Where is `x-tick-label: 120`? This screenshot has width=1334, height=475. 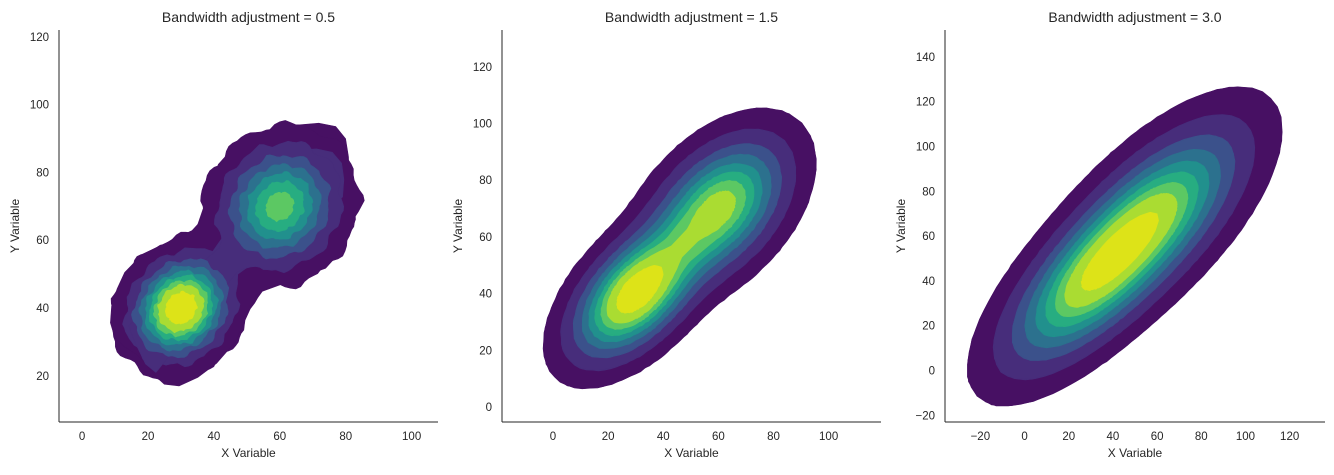
x-tick-label: 120 is located at coordinates (1289, 437).